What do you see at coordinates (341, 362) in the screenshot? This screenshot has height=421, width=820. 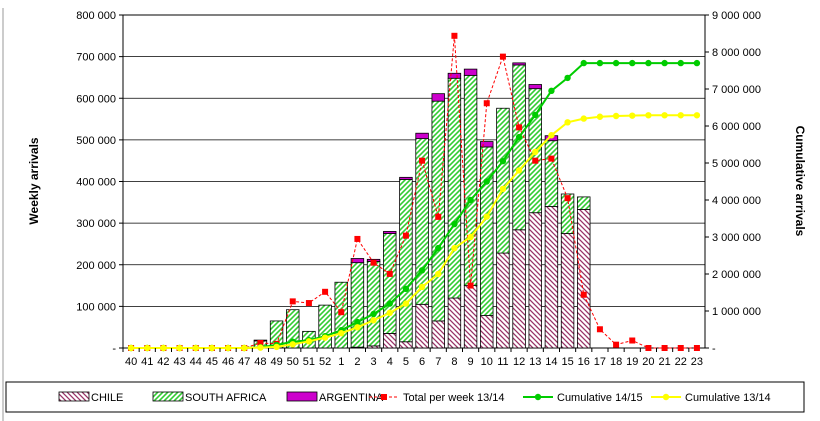 I see `x-tick-label: 1` at bounding box center [341, 362].